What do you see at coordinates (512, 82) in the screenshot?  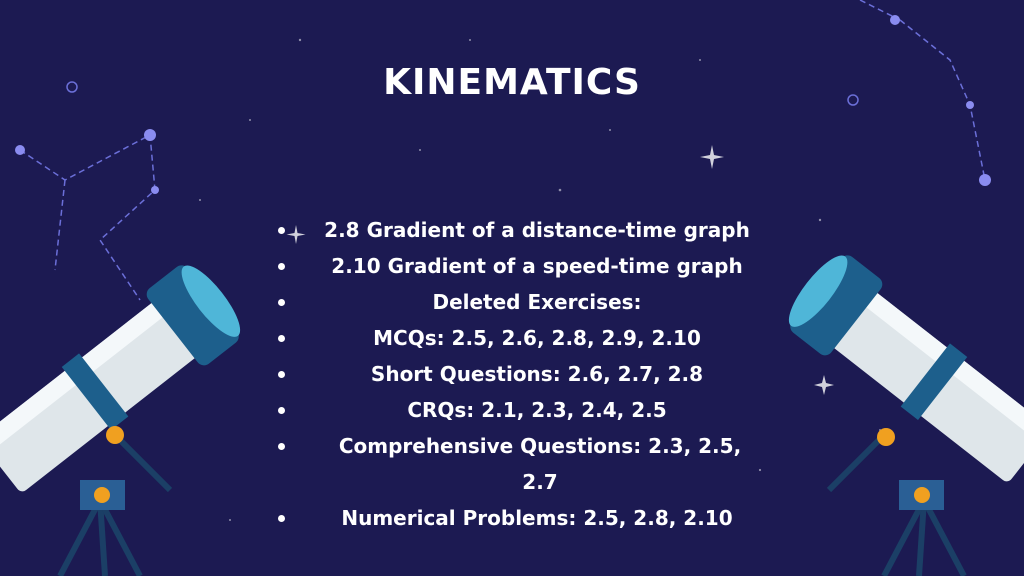 I see `slide-title: KINEMATICS` at bounding box center [512, 82].